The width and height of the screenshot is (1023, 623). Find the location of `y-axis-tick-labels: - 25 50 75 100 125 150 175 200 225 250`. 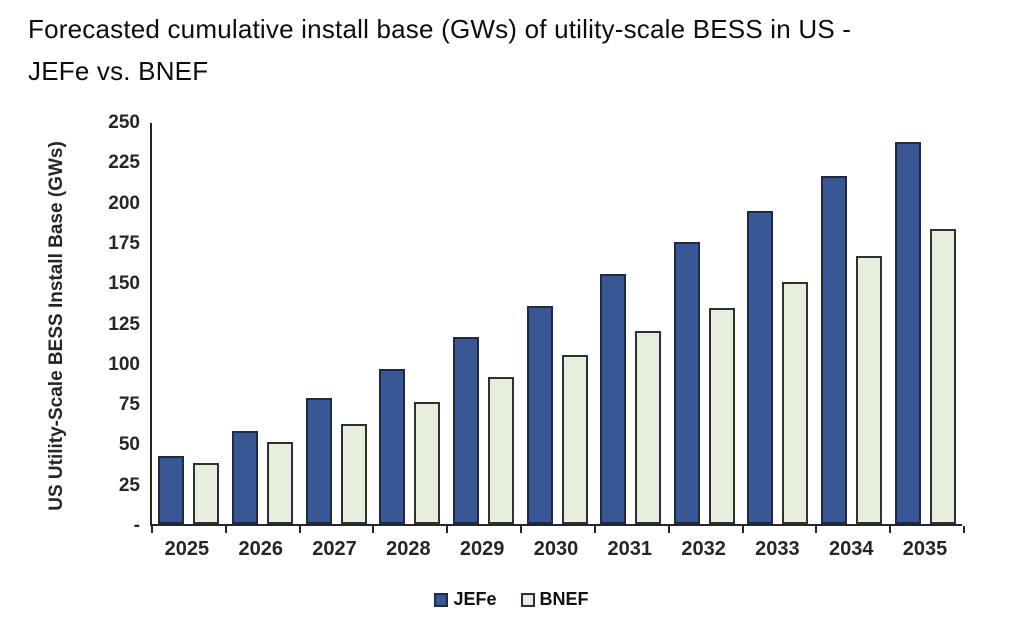

y-axis-tick-labels: - 25 50 75 100 125 150 175 200 225 250 is located at coordinates (70, 324).